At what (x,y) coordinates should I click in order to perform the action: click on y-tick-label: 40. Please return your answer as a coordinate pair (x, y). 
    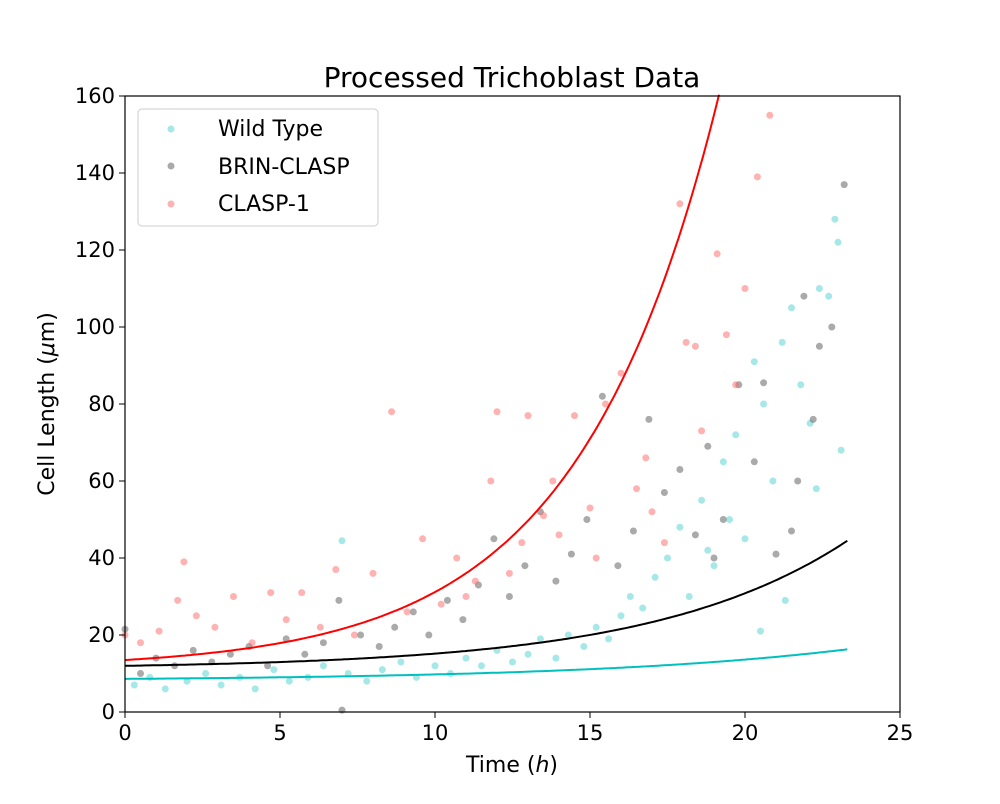
    Looking at the image, I should click on (101, 558).